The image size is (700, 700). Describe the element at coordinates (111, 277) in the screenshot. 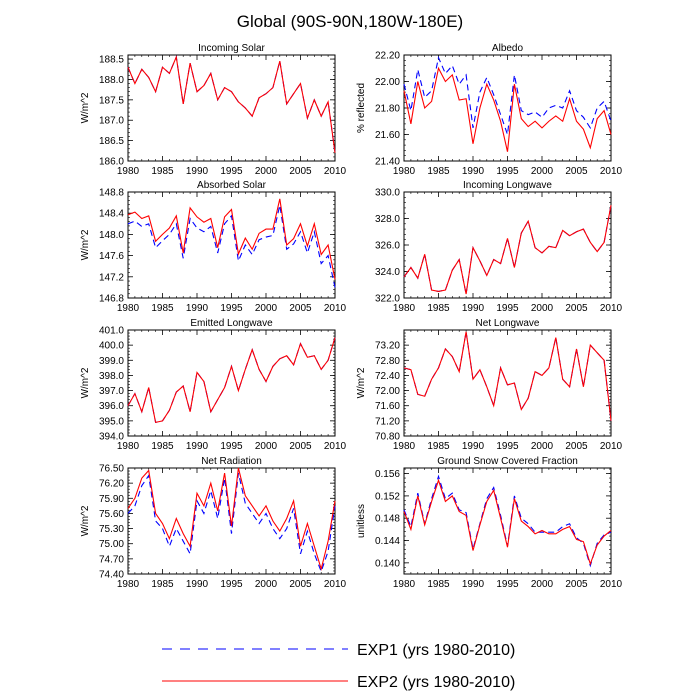

I see `y-tick-label: 147.2` at that location.